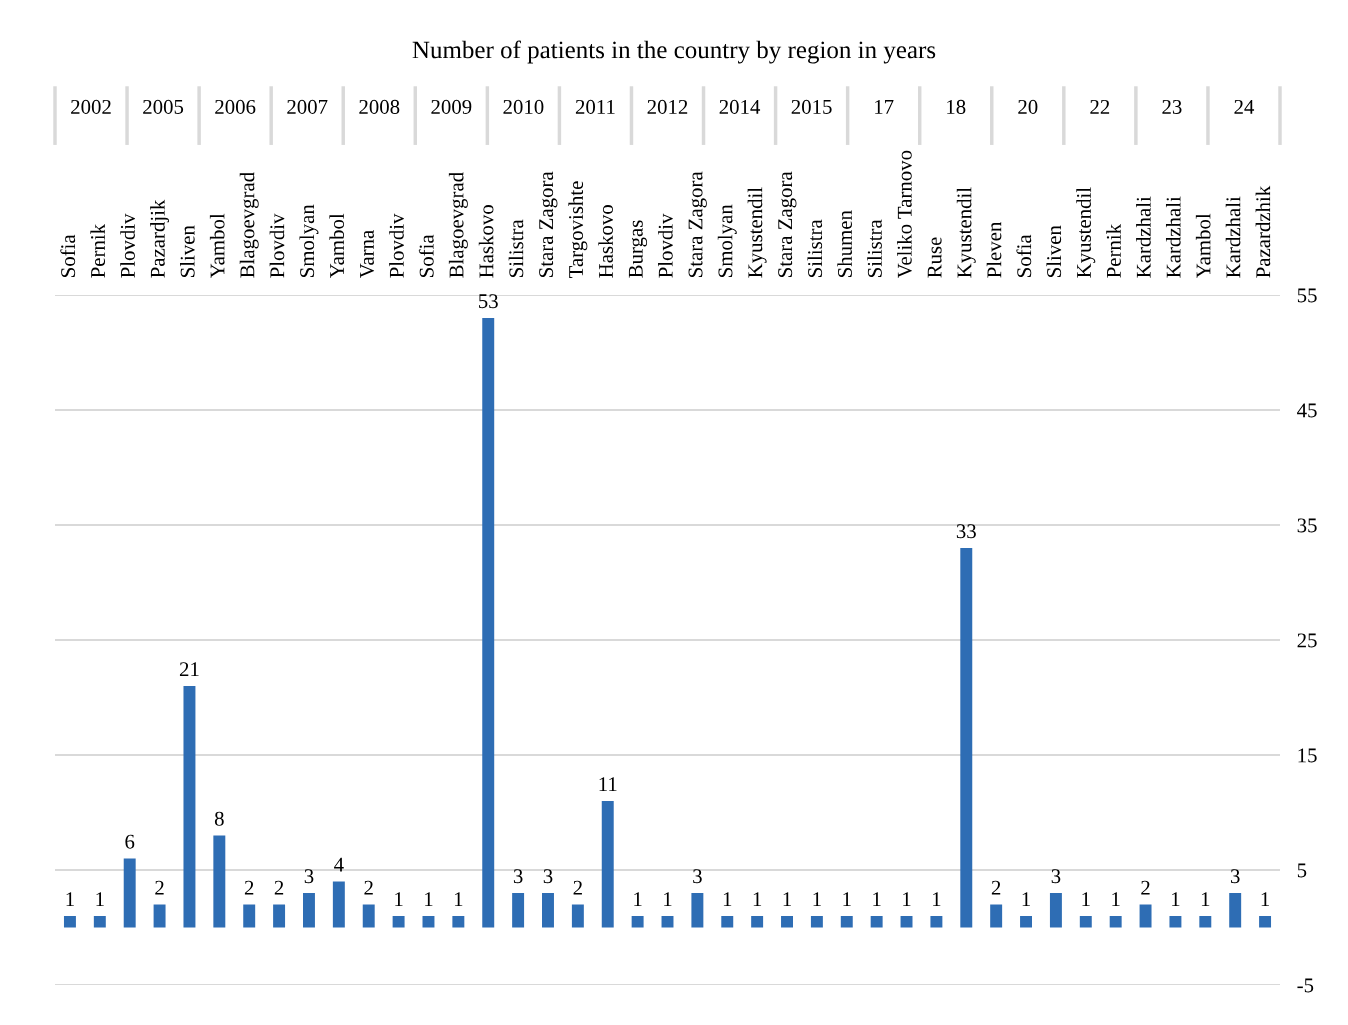 The width and height of the screenshot is (1348, 1025). What do you see at coordinates (451, 106) in the screenshot?
I see `text: 2009` at bounding box center [451, 106].